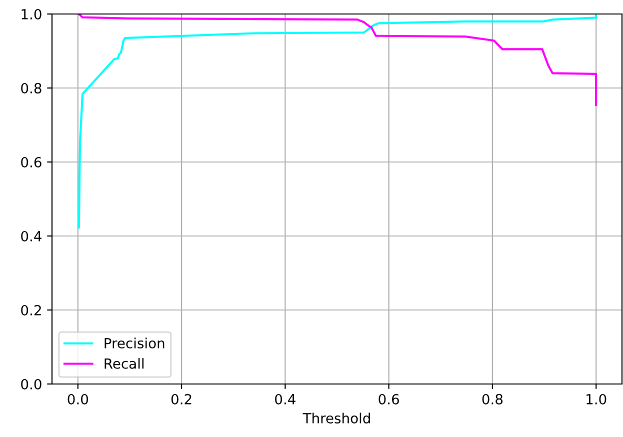  I want to click on y-tick-label: 0.8, so click(31, 88).